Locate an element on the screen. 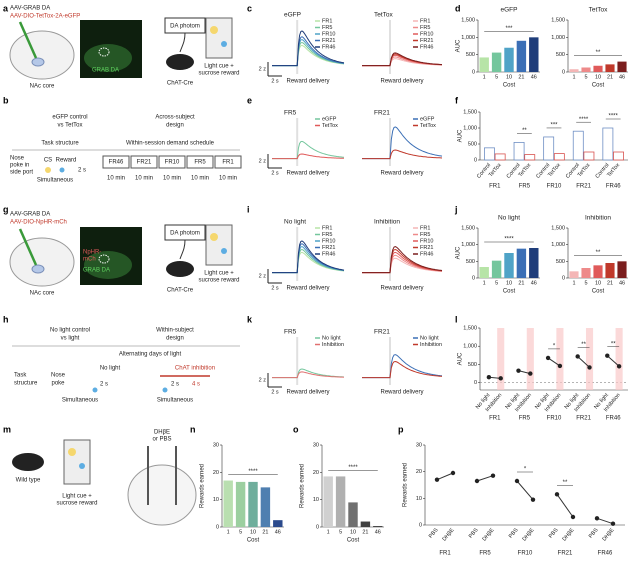 Image resolution: width=640 pixels, height=576 pixels. legend-label: FR46 is located at coordinates (328, 47).